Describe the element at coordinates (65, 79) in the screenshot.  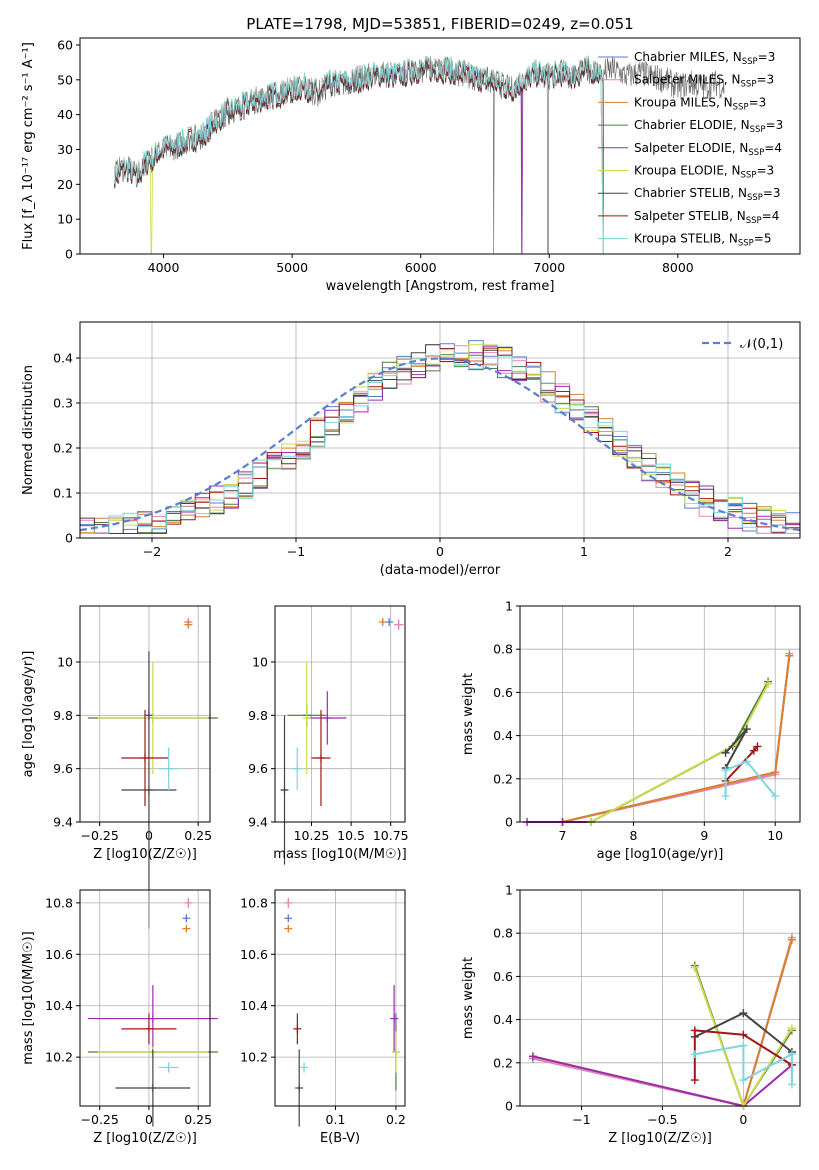
I see `y-tick-label: 50` at that location.